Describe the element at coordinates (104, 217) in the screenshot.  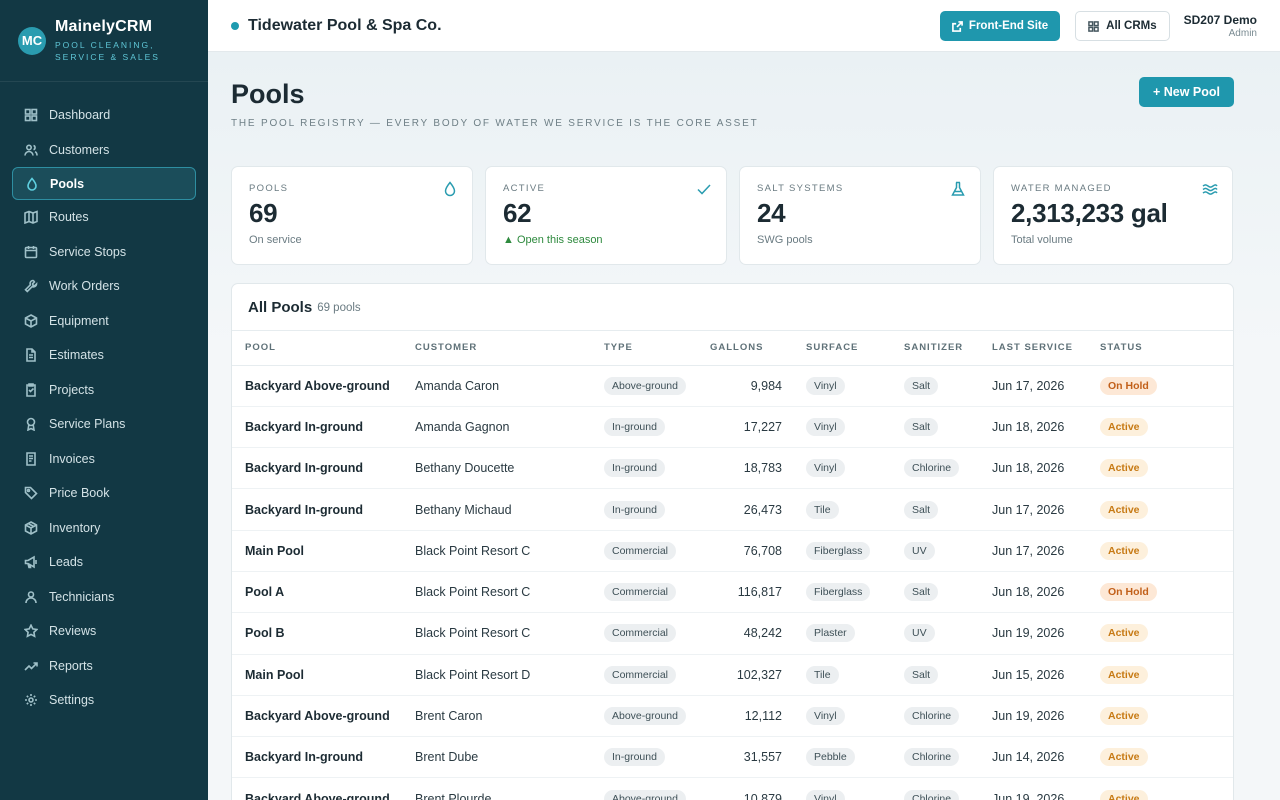
I see `sidebar-item-routes: Routes` at that location.